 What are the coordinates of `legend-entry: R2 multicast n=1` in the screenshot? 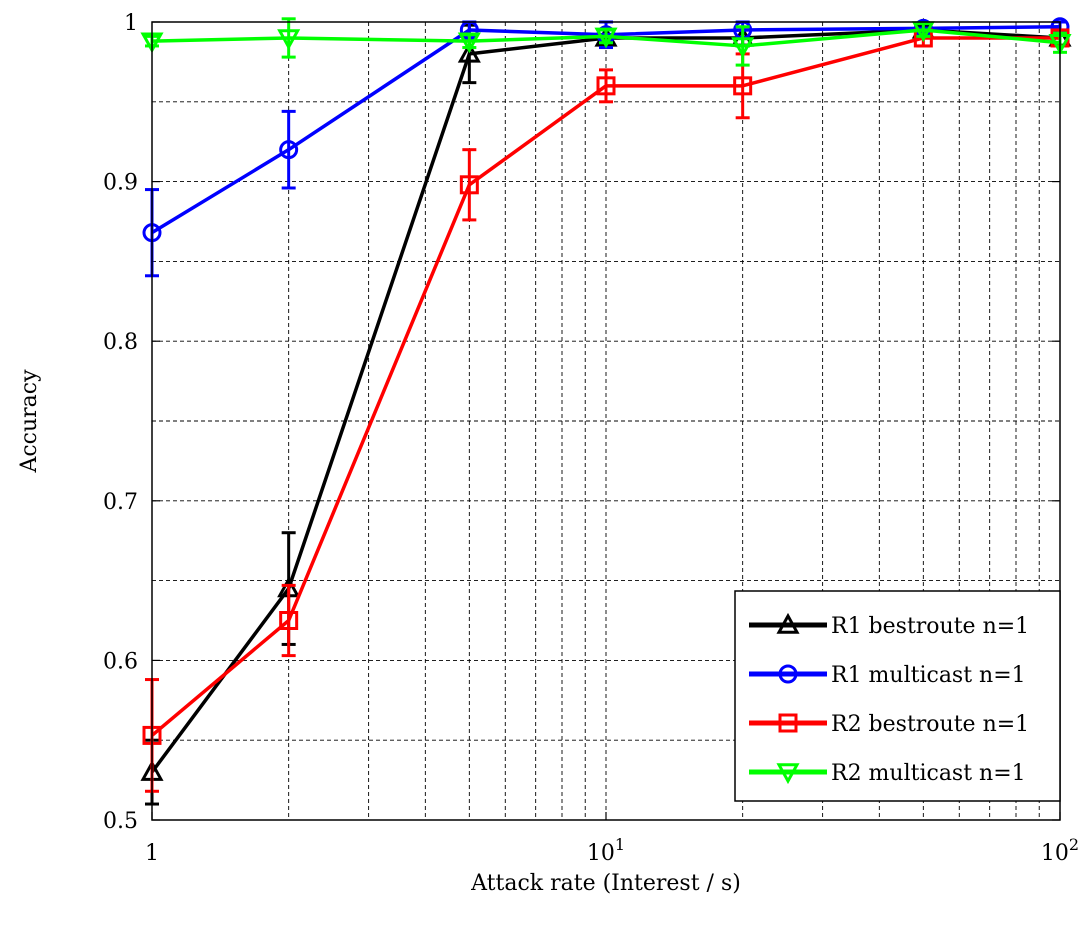 It's located at (887, 773).